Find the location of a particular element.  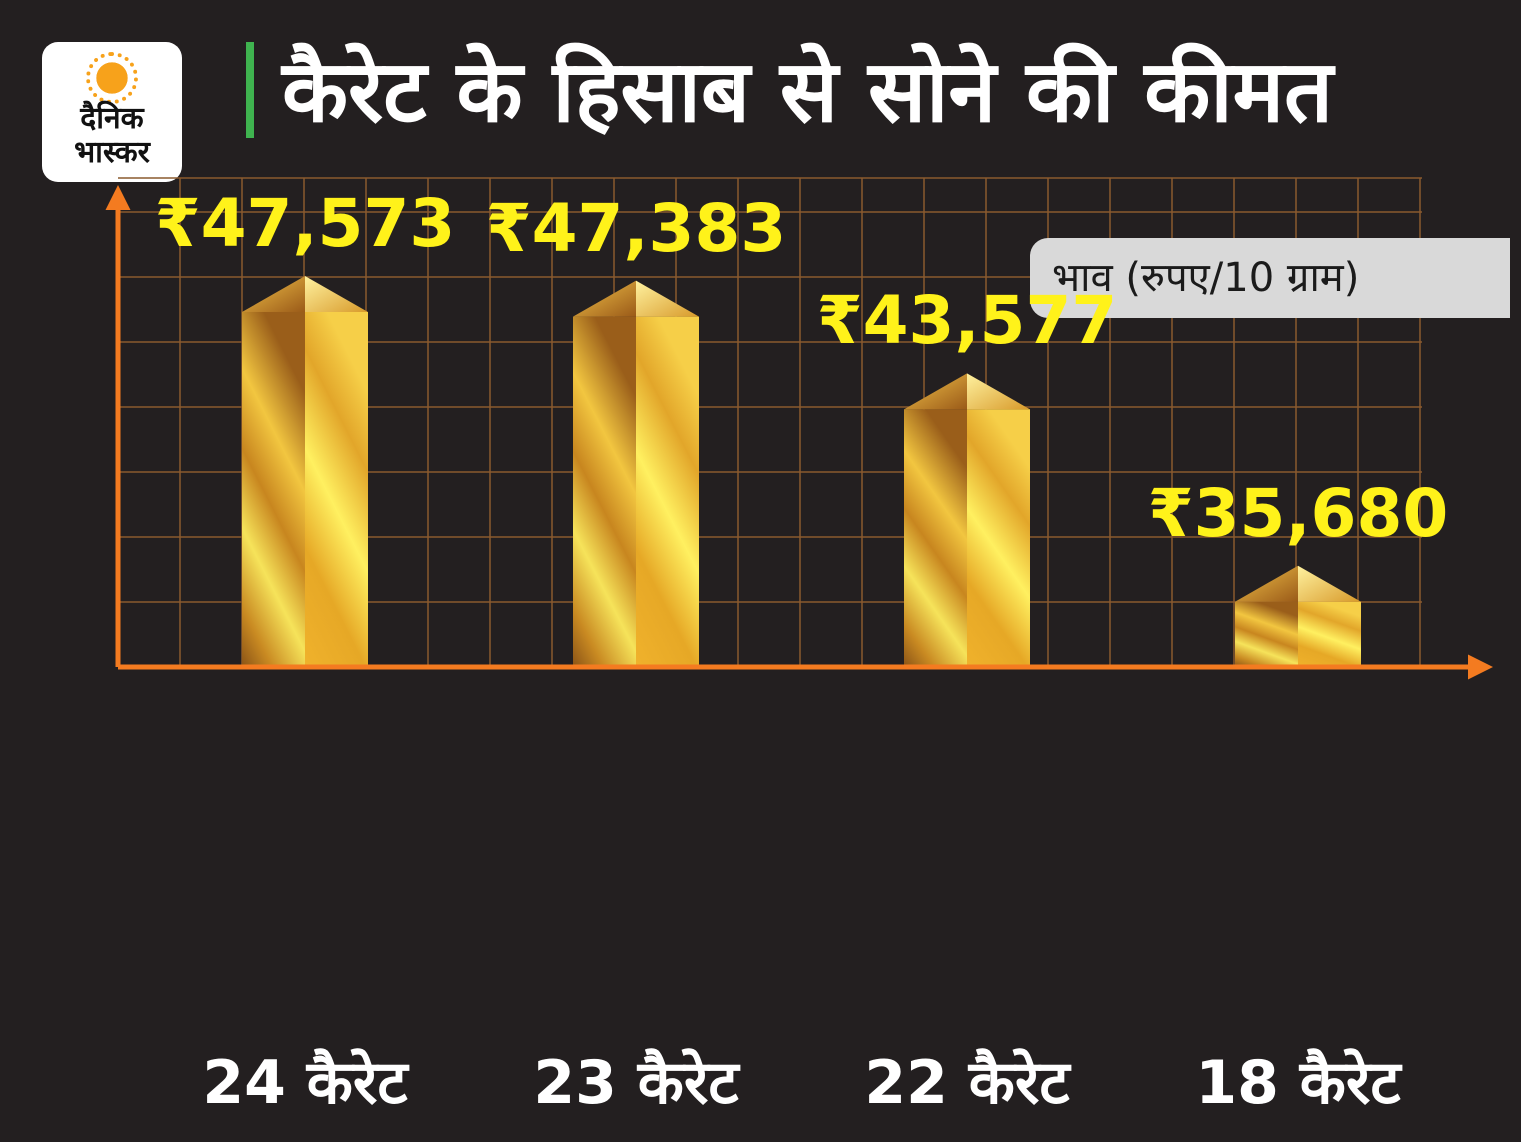

logo-text-line1: दैनिक is located at coordinates (112, 118).